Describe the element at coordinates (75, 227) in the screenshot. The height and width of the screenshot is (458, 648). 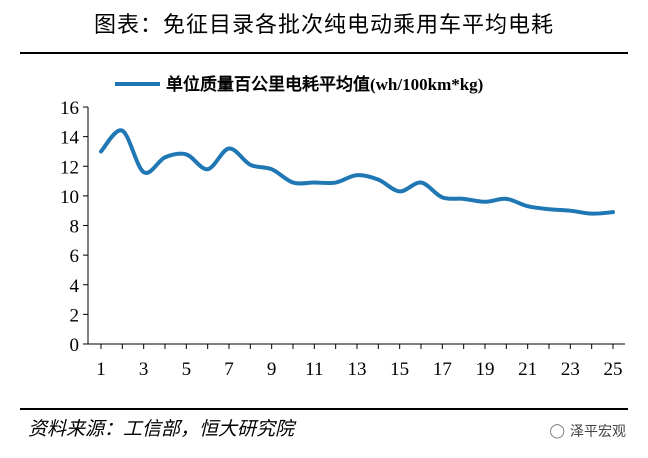
I see `y-tick-label: 8` at that location.